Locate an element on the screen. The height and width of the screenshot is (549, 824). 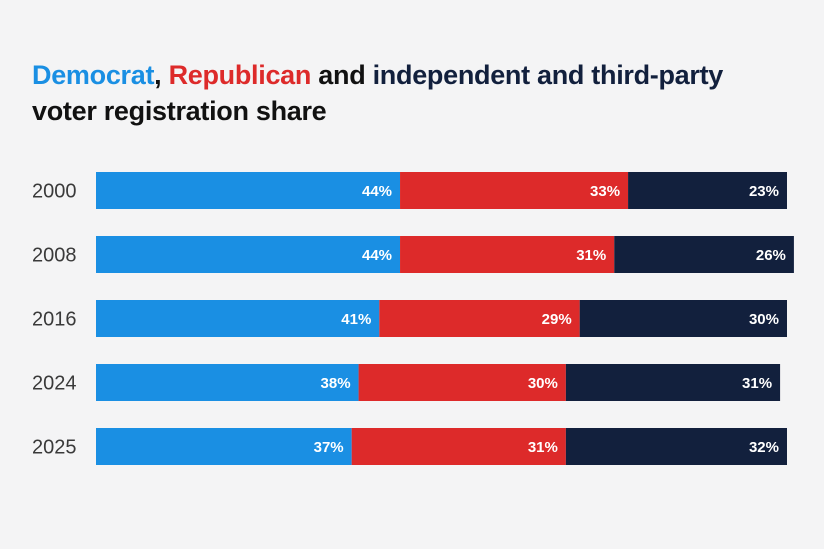
title-democrat: Democrat is located at coordinates (93, 75).